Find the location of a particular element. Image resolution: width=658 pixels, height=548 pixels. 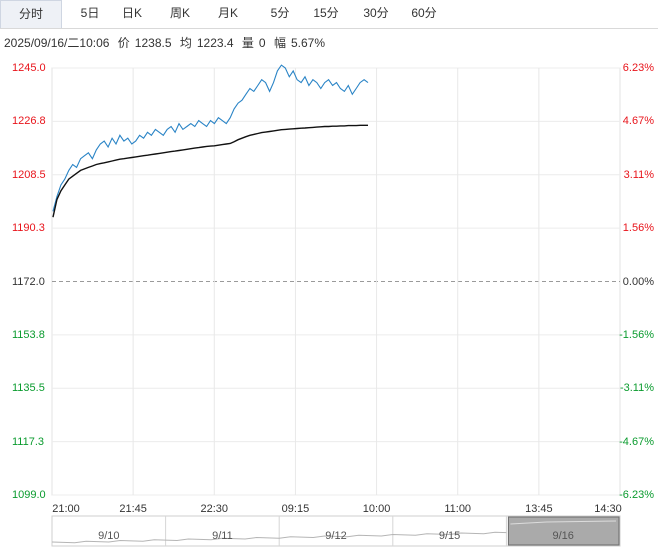

navigator-date: 9/10 is located at coordinates (109, 536).